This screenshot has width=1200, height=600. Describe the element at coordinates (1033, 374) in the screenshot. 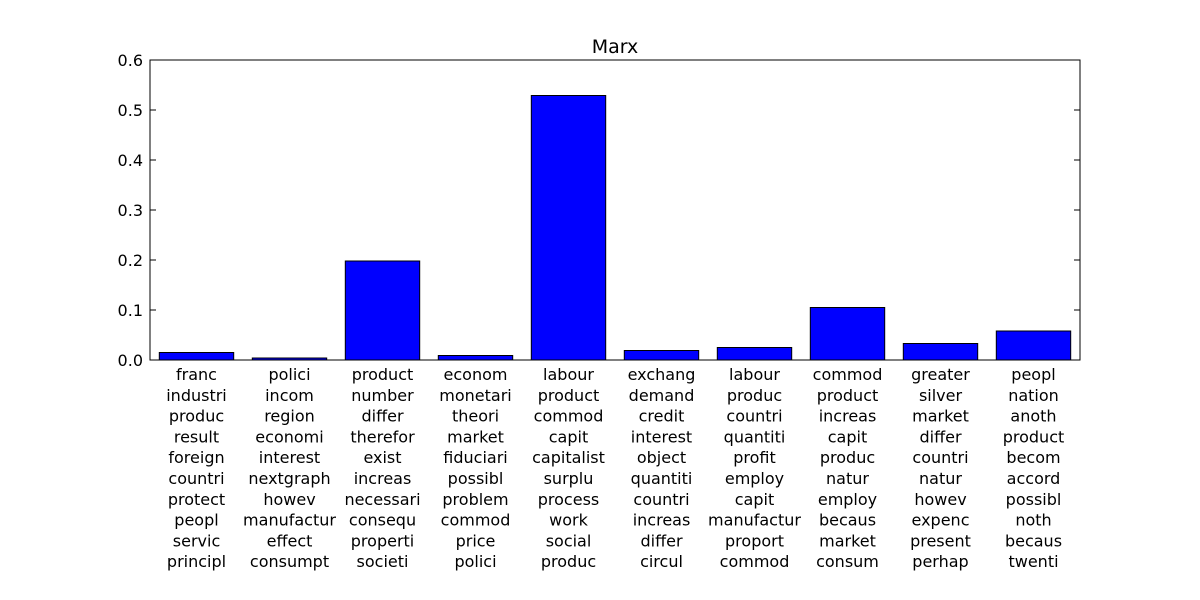

I see `x-category-word: peopl` at that location.